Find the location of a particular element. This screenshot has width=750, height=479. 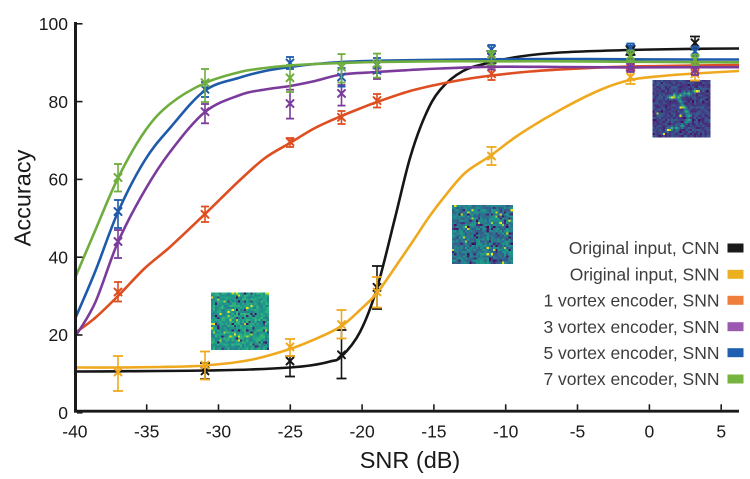

svg-text: -40 is located at coordinates (75, 432).